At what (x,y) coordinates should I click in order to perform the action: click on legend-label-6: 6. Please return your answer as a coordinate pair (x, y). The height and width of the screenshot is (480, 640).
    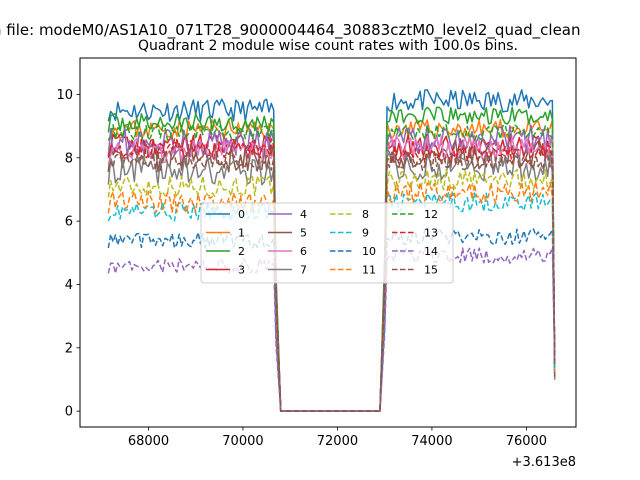
    Looking at the image, I should click on (303, 251).